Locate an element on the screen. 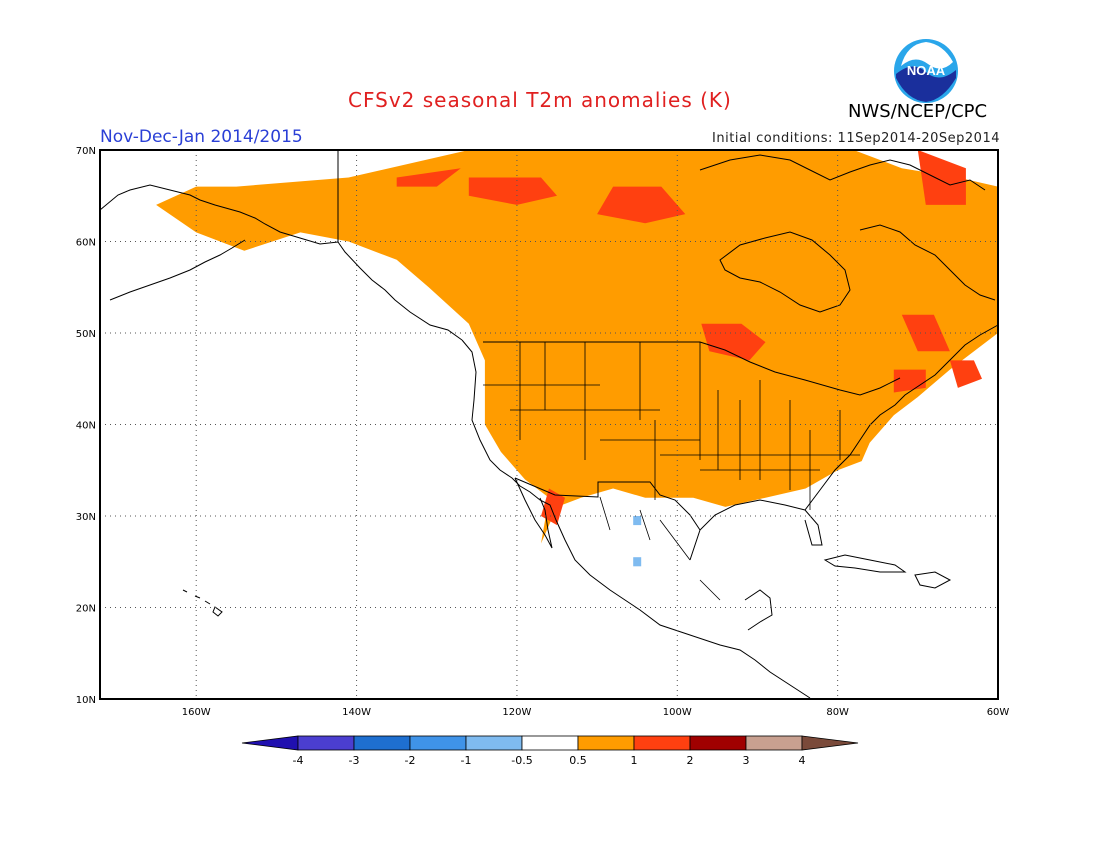  coastline-aleutians is located at coordinates (177, 270).